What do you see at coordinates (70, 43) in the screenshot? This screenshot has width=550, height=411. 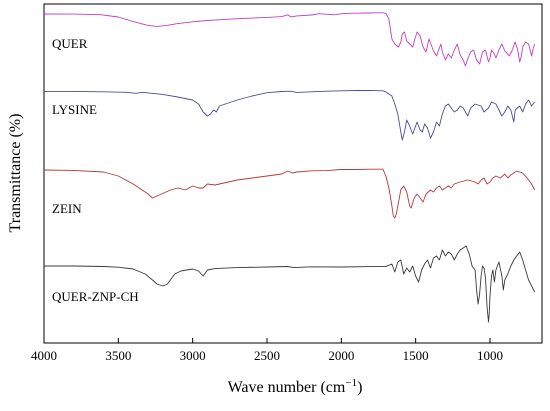 I see `series-label-quer: QUER` at bounding box center [70, 43].